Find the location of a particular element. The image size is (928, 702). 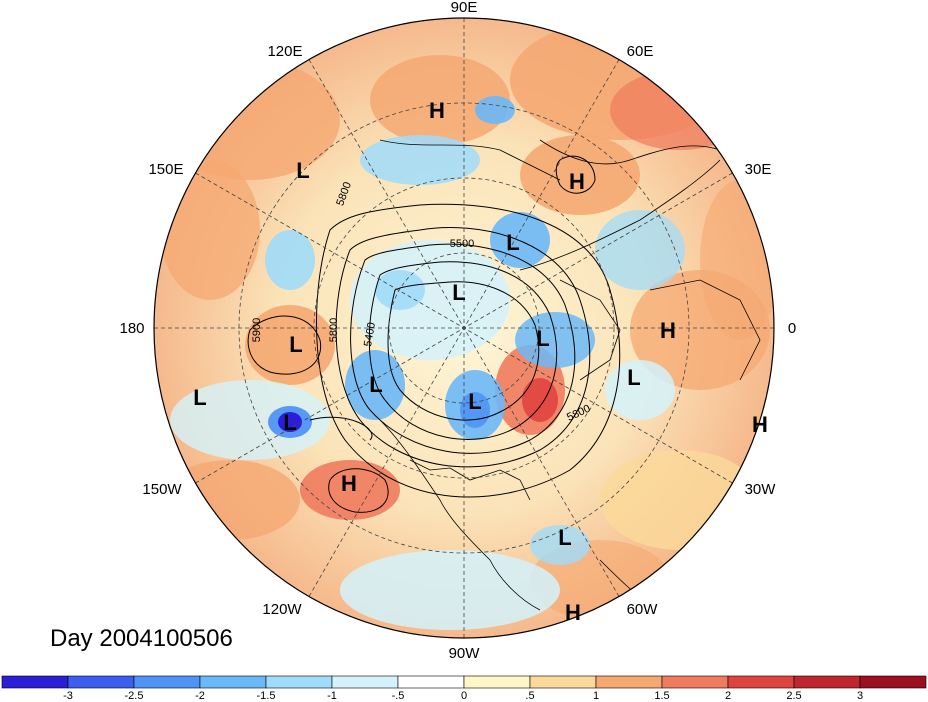

colorbar-tick-label: -1.5 is located at coordinates (266, 696).